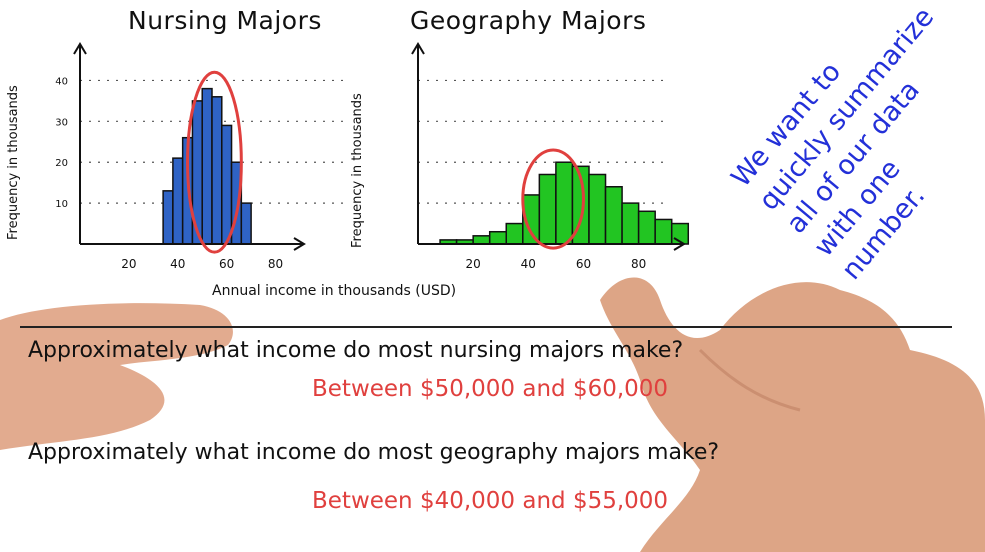  I want to click on geography-chart-title: Geography Majors, so click(528, 20).